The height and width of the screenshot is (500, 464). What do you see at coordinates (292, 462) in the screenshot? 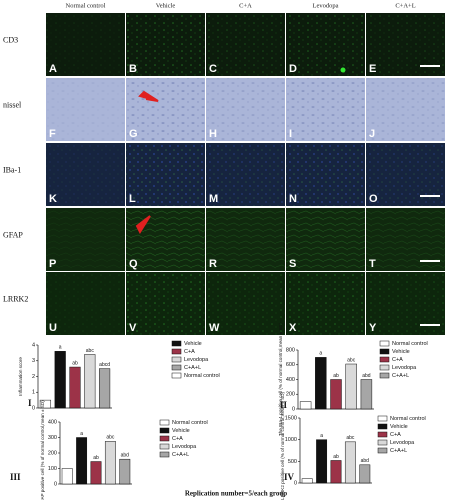
I see `y-tick-label: 500` at bounding box center [292, 462].